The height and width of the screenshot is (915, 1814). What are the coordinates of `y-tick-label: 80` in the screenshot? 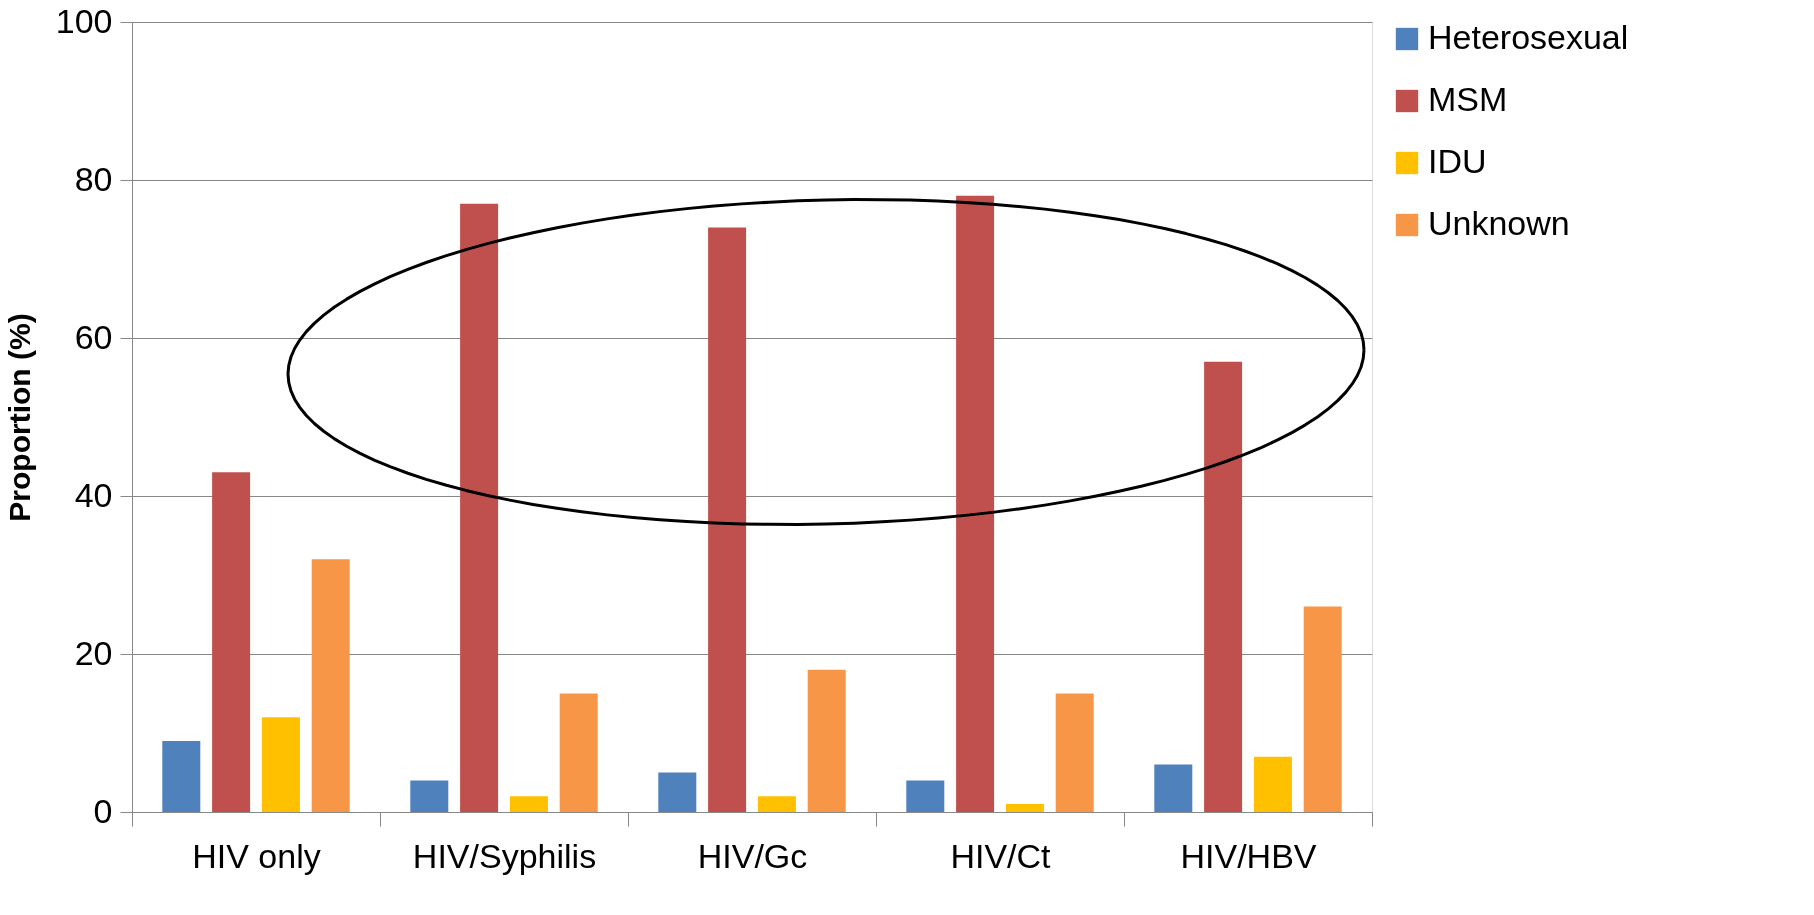 It's located at (93, 178).